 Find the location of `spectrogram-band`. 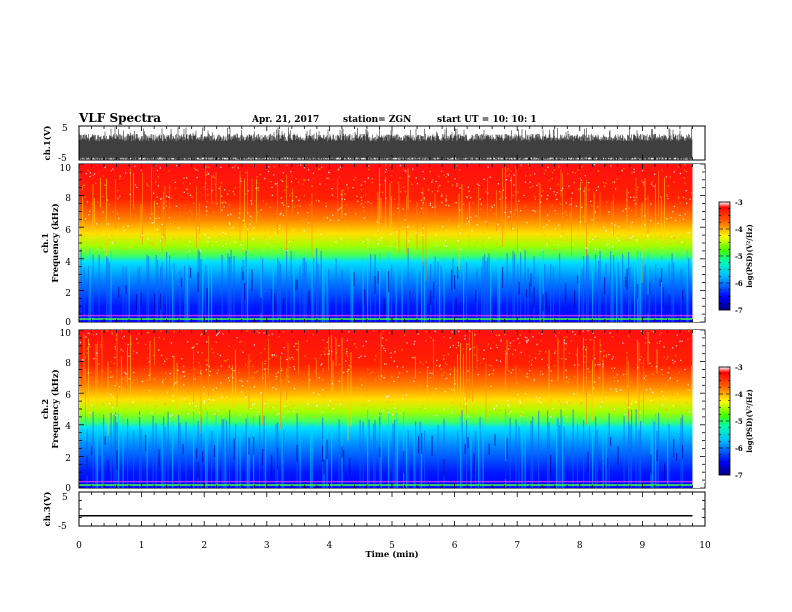

spectrogram-band is located at coordinates (386, 315).